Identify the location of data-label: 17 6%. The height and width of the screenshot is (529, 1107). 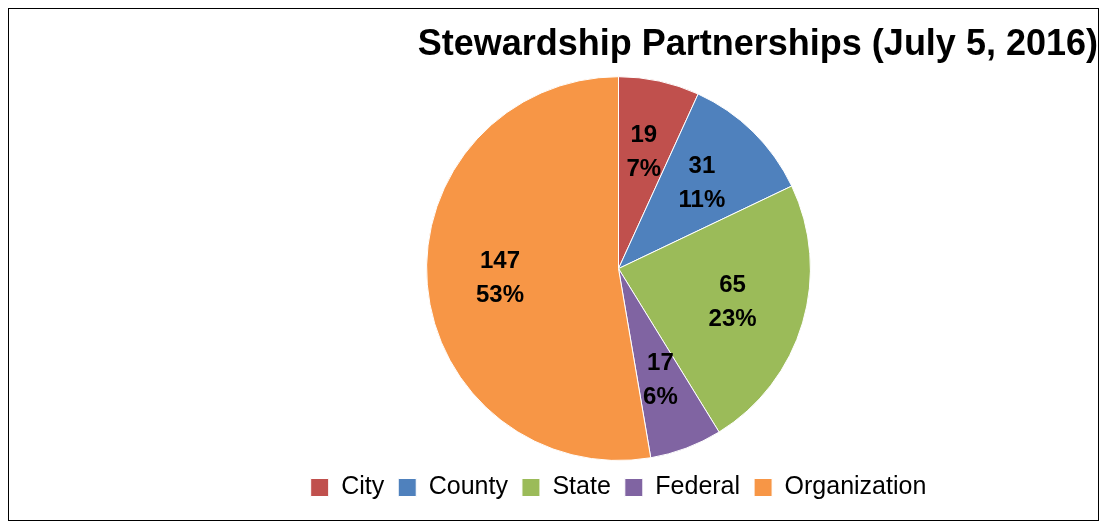
(660, 378).